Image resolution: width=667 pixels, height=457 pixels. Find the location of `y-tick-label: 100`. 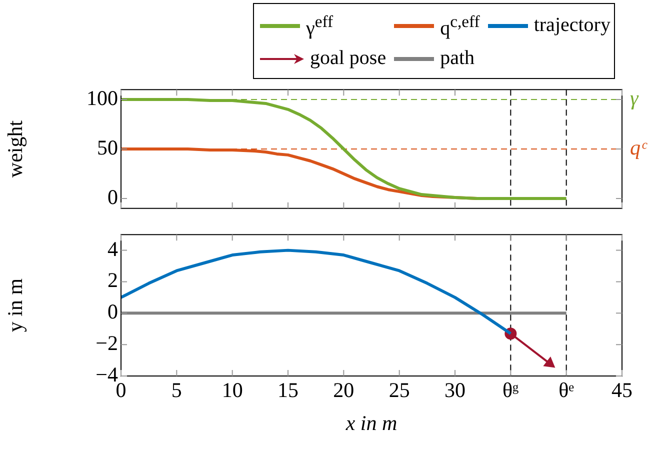

y-tick-label: 100 is located at coordinates (102, 98).